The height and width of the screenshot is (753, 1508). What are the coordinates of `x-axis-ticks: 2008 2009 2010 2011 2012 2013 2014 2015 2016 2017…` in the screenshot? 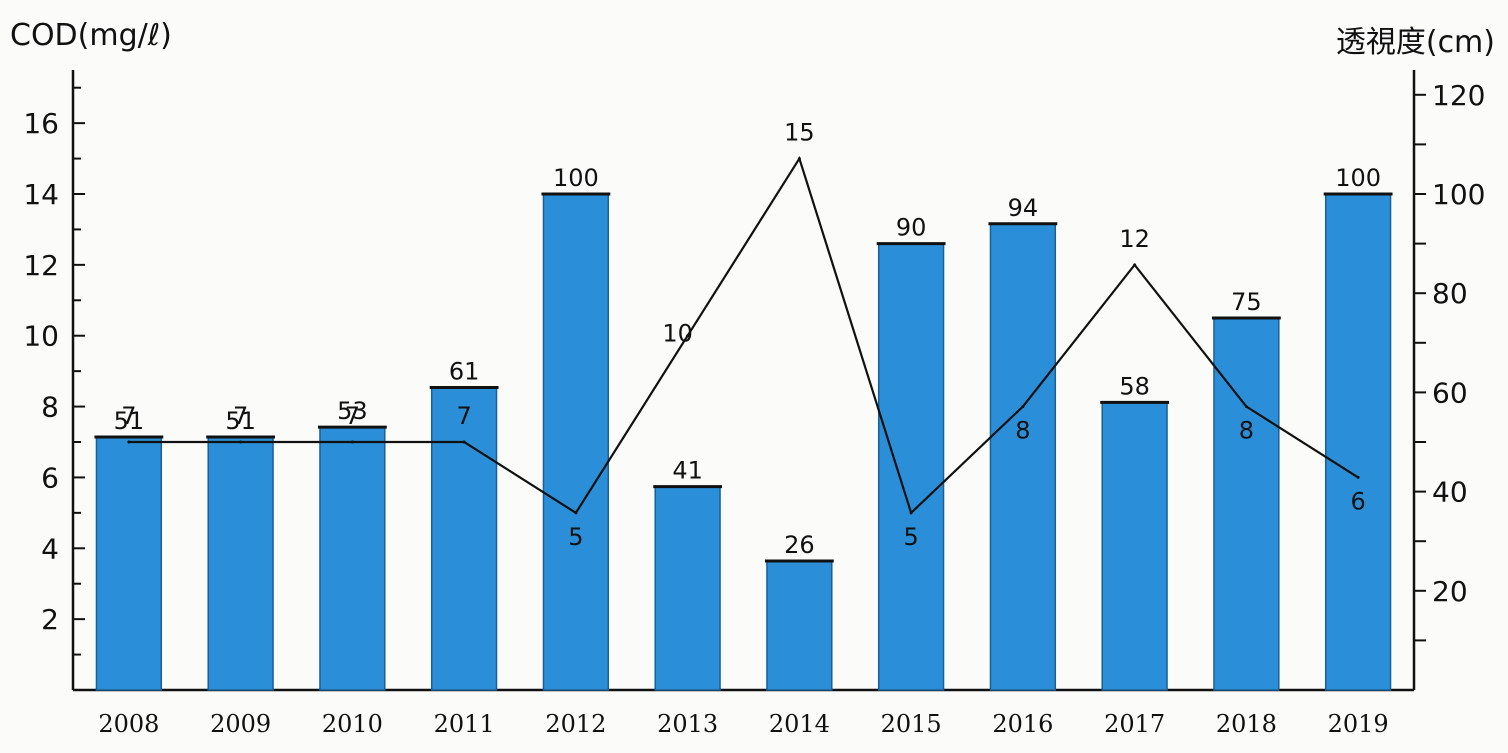 It's located at (743, 724).